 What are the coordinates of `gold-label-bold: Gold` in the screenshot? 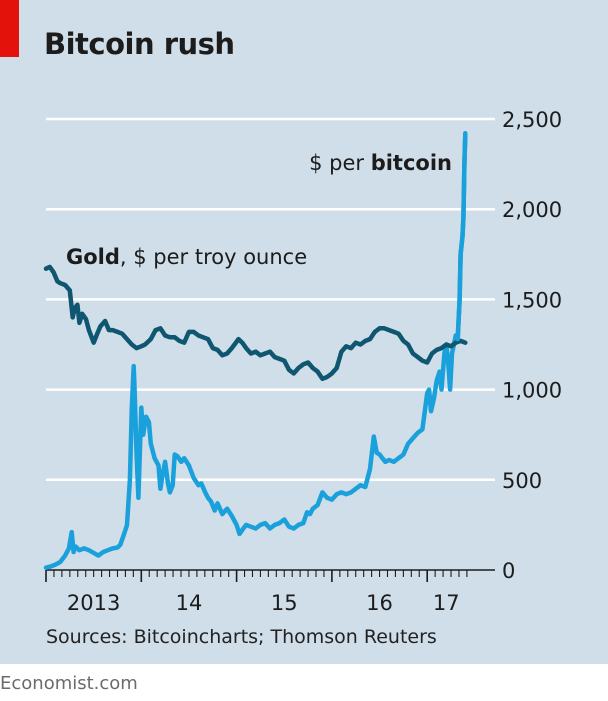 It's located at (93, 257).